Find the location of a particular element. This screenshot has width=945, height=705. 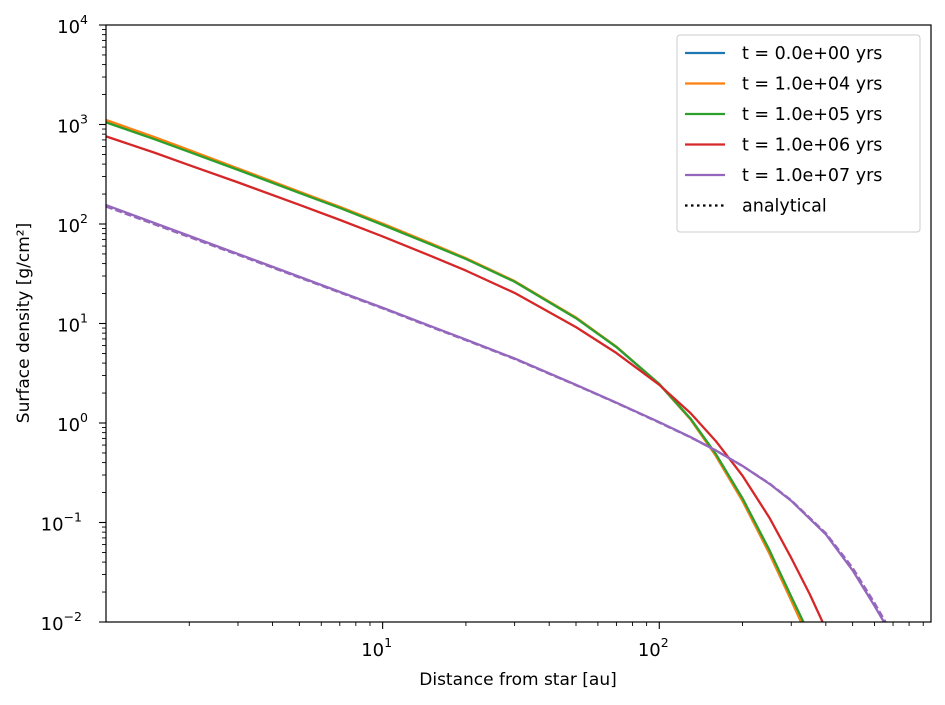

legend-label: t = 1.0e+05 yrs is located at coordinates (812, 115).